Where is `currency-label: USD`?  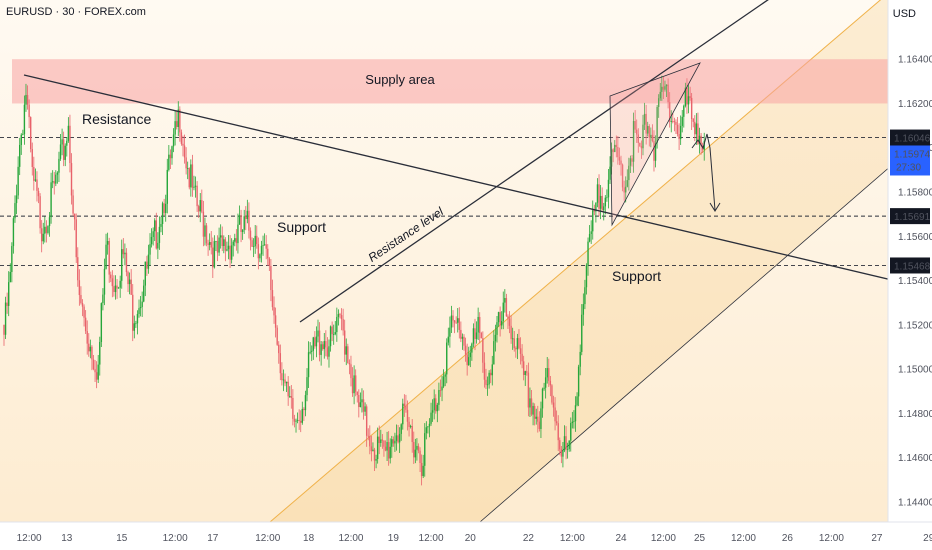 currency-label: USD is located at coordinates (904, 14).